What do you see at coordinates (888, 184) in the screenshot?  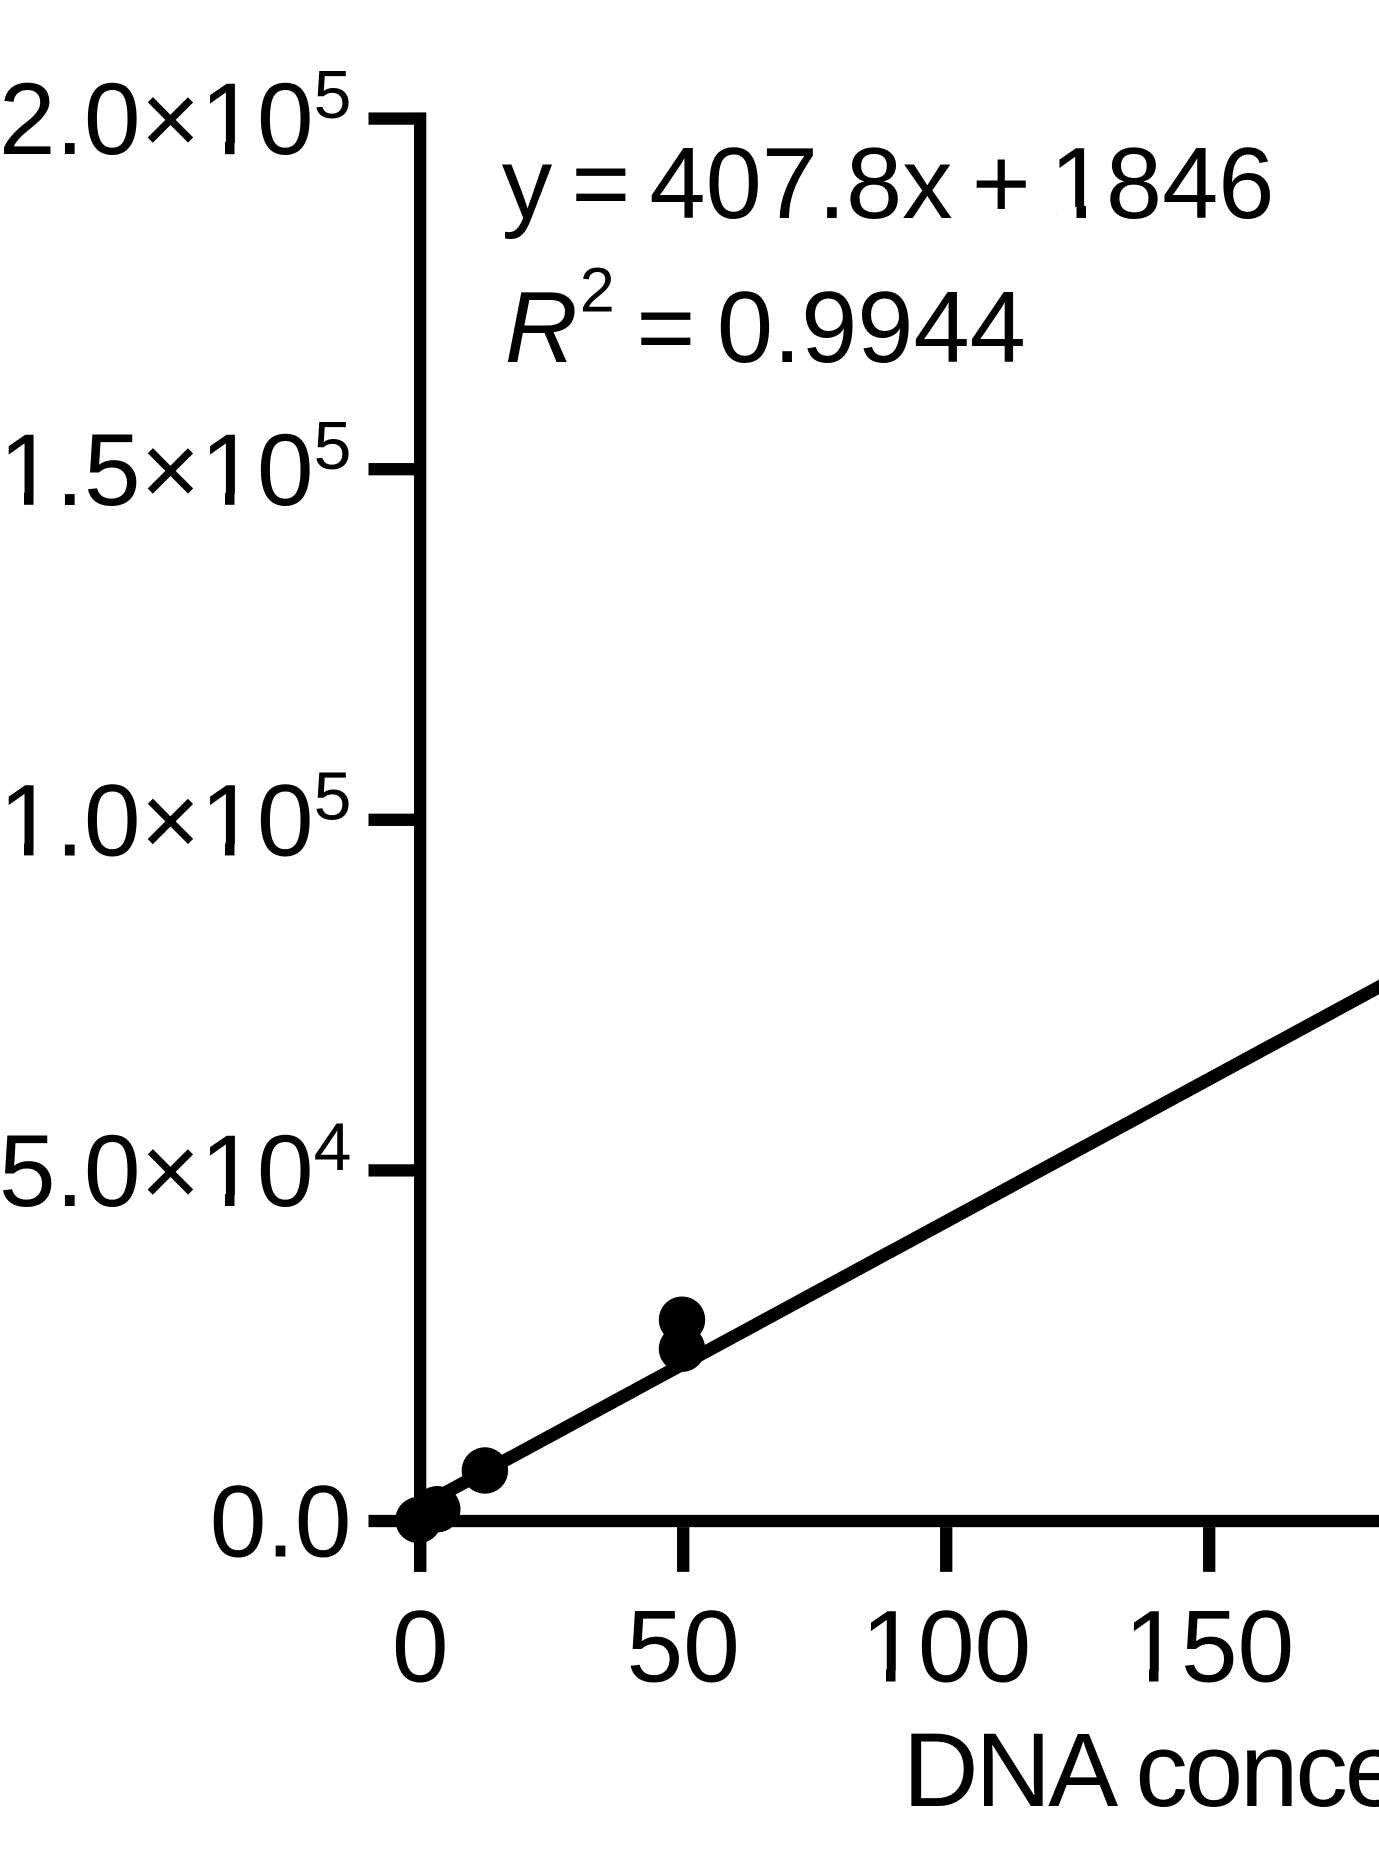 I see `svg-text: y = 407.8x + 1846` at bounding box center [888, 184].